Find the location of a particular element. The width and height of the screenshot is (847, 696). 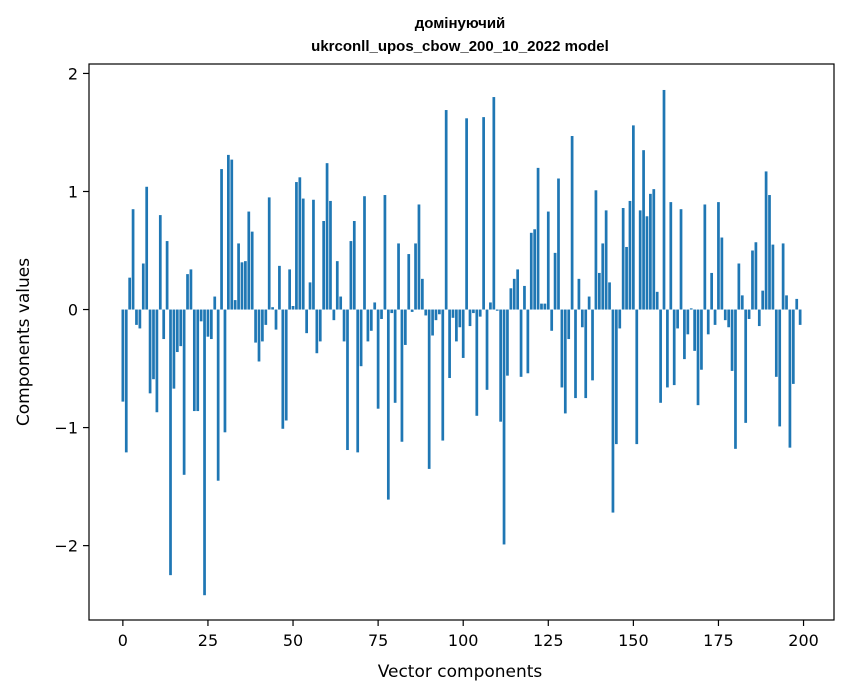

x-tick-label: 125 is located at coordinates (548, 640).